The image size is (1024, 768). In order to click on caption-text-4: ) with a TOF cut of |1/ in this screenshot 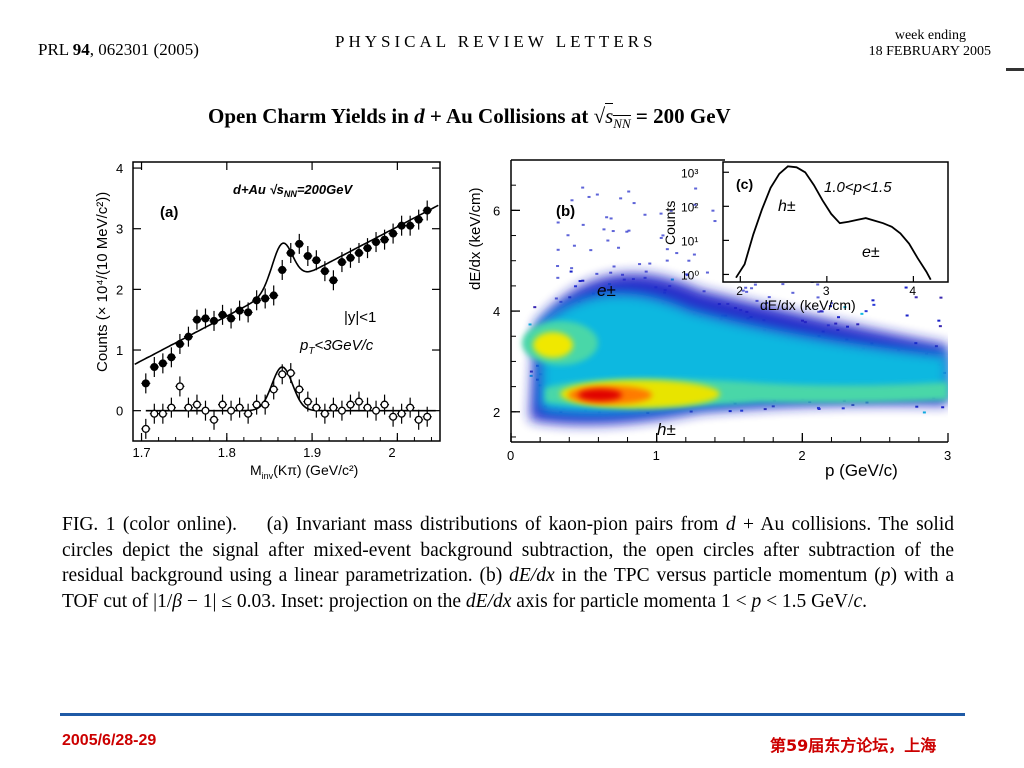, I will do `click(508, 588)`.